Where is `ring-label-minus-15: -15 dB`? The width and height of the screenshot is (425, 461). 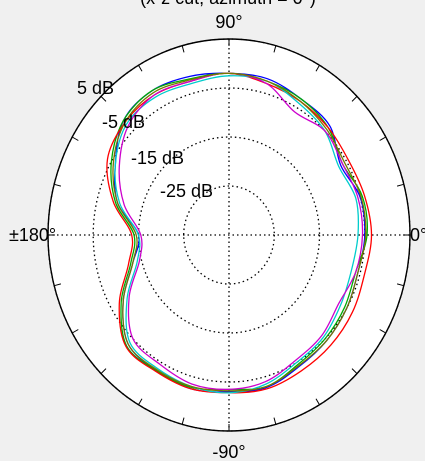 ring-label-minus-15: -15 dB is located at coordinates (157, 158).